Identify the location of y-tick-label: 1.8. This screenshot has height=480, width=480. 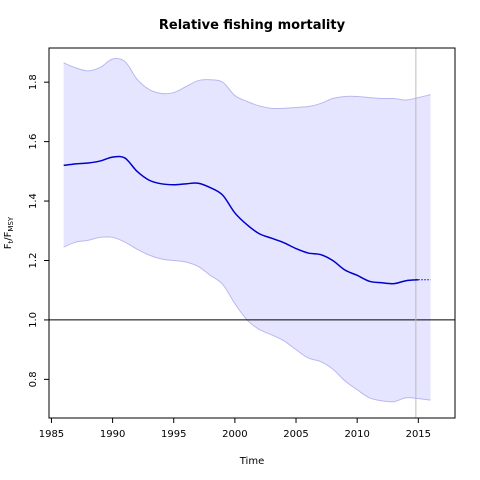
(33, 82).